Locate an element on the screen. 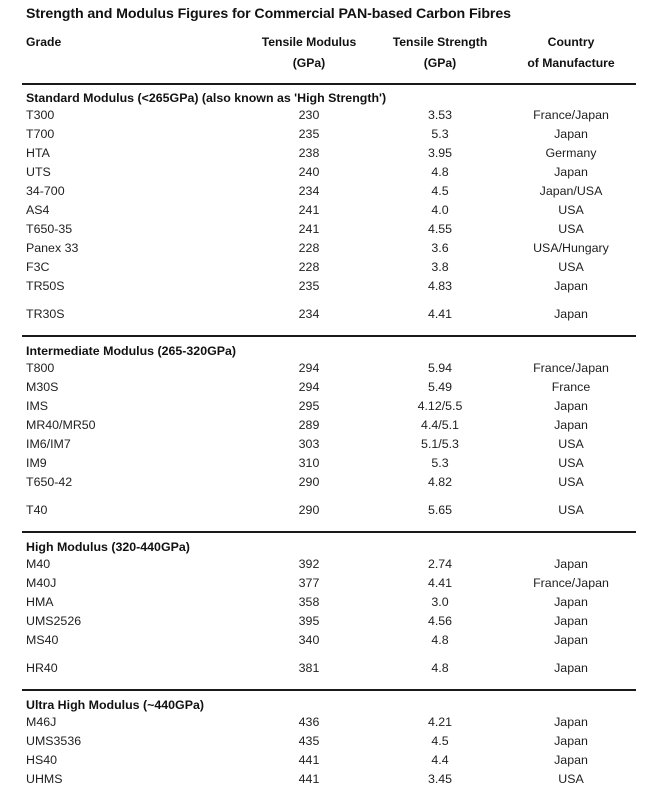  tensile-strength-cell: 5.1/5.3 is located at coordinates (440, 444).